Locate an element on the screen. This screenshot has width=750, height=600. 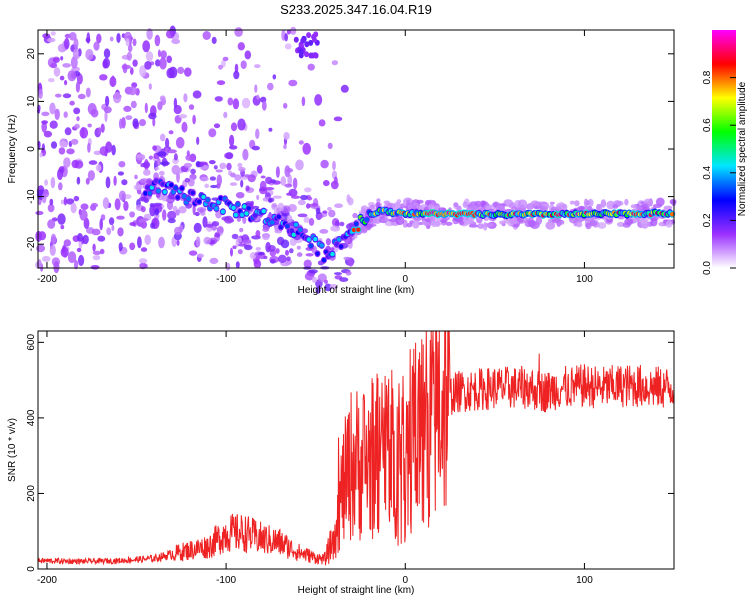
colorbar-tick-label: 0.0 is located at coordinates (707, 268).